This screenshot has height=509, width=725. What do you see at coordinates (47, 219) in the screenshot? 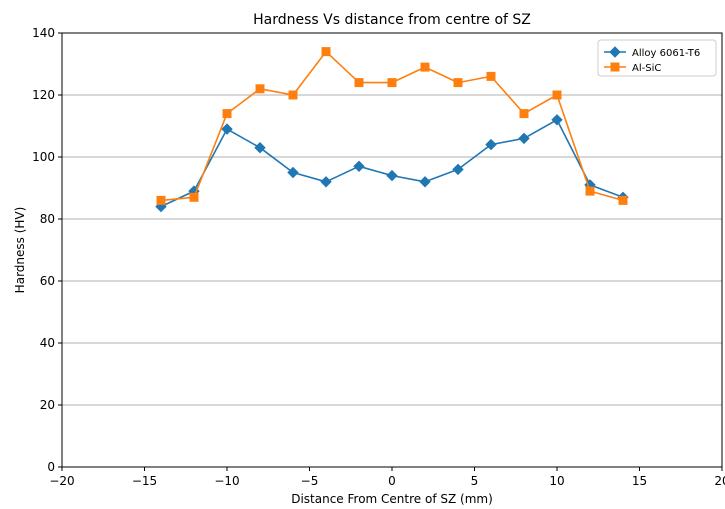
I see `y-tick-label: 80` at bounding box center [47, 219].